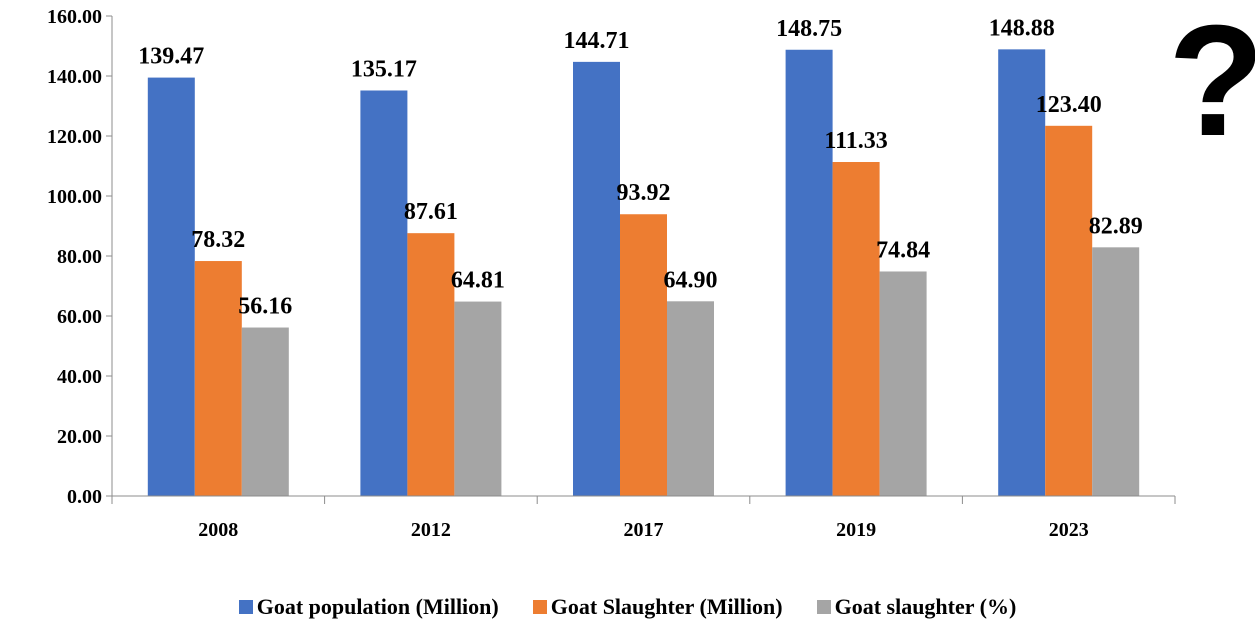 The image size is (1255, 625). Describe the element at coordinates (79, 377) in the screenshot. I see `y-tick-label: 40.00` at that location.